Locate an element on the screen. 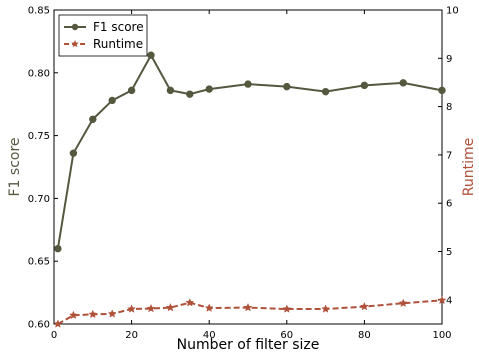 This screenshot has width=479, height=352. x-axis-label: Number of filter size is located at coordinates (248, 344).